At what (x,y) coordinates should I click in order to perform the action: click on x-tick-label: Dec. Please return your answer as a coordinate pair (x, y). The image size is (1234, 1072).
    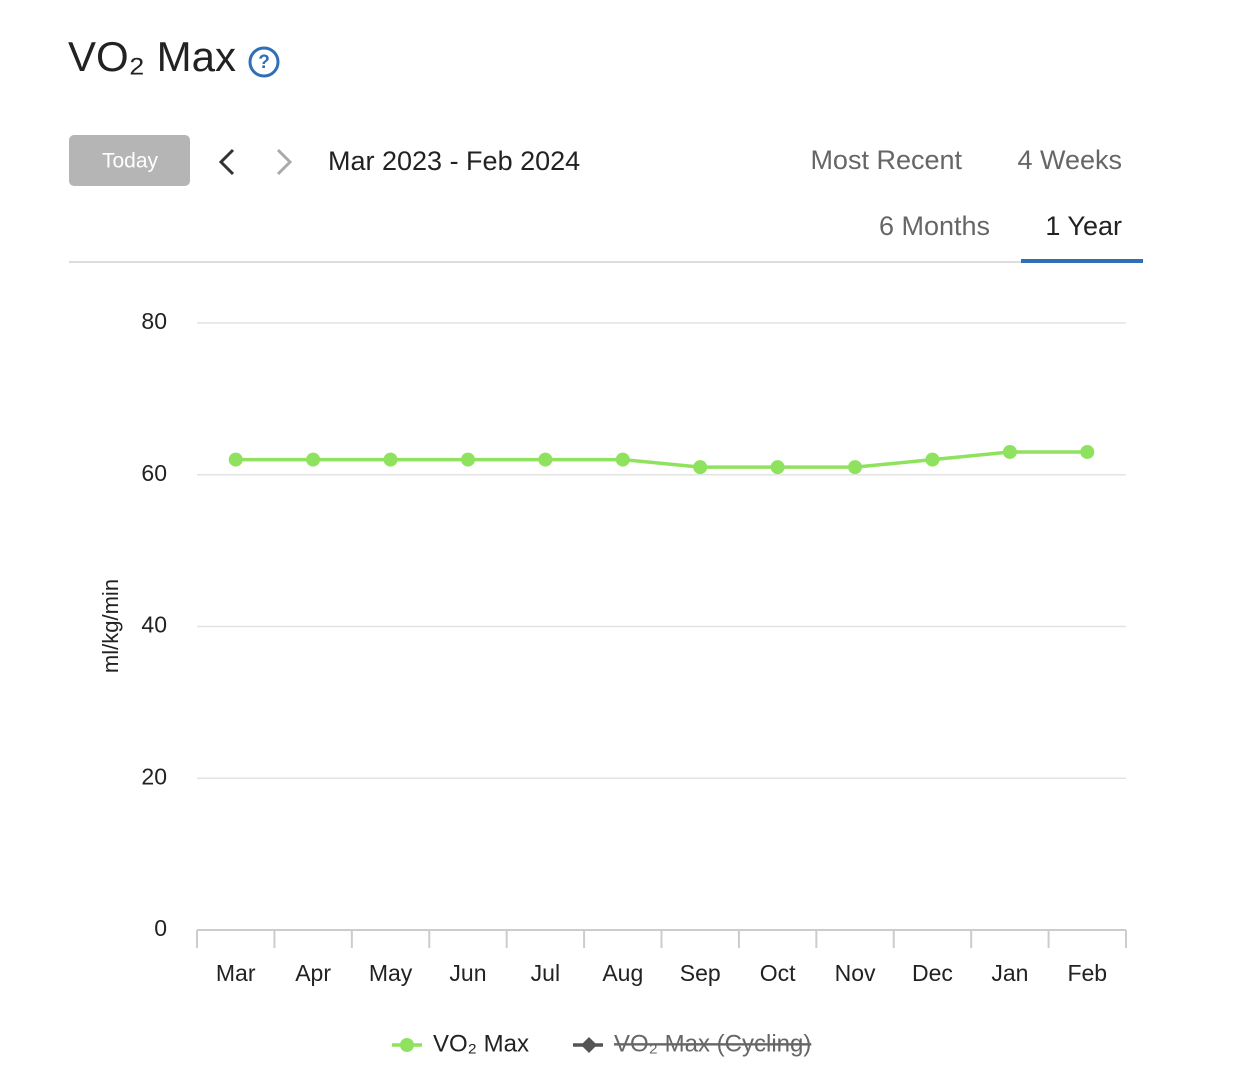
    Looking at the image, I should click on (932, 973).